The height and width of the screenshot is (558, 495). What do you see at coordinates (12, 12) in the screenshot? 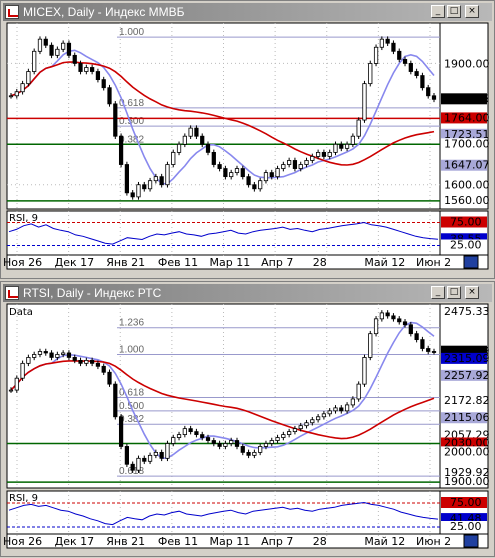
I see `chart-window-icon` at bounding box center [12, 12].